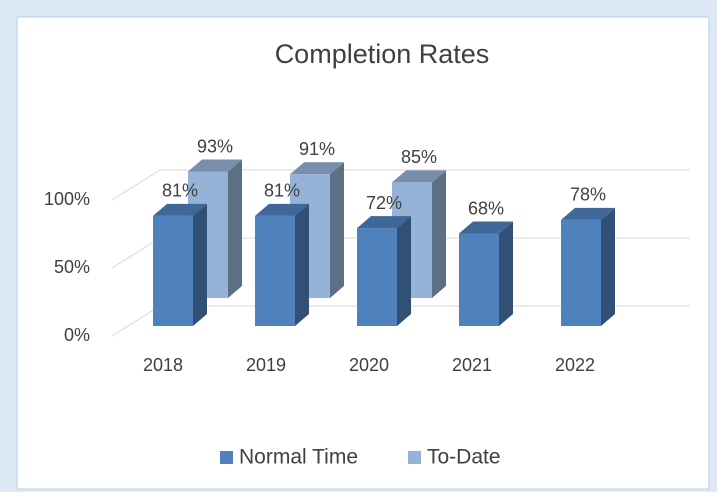  Describe the element at coordinates (382, 54) in the screenshot. I see `chart-title: Completion Rates` at that location.